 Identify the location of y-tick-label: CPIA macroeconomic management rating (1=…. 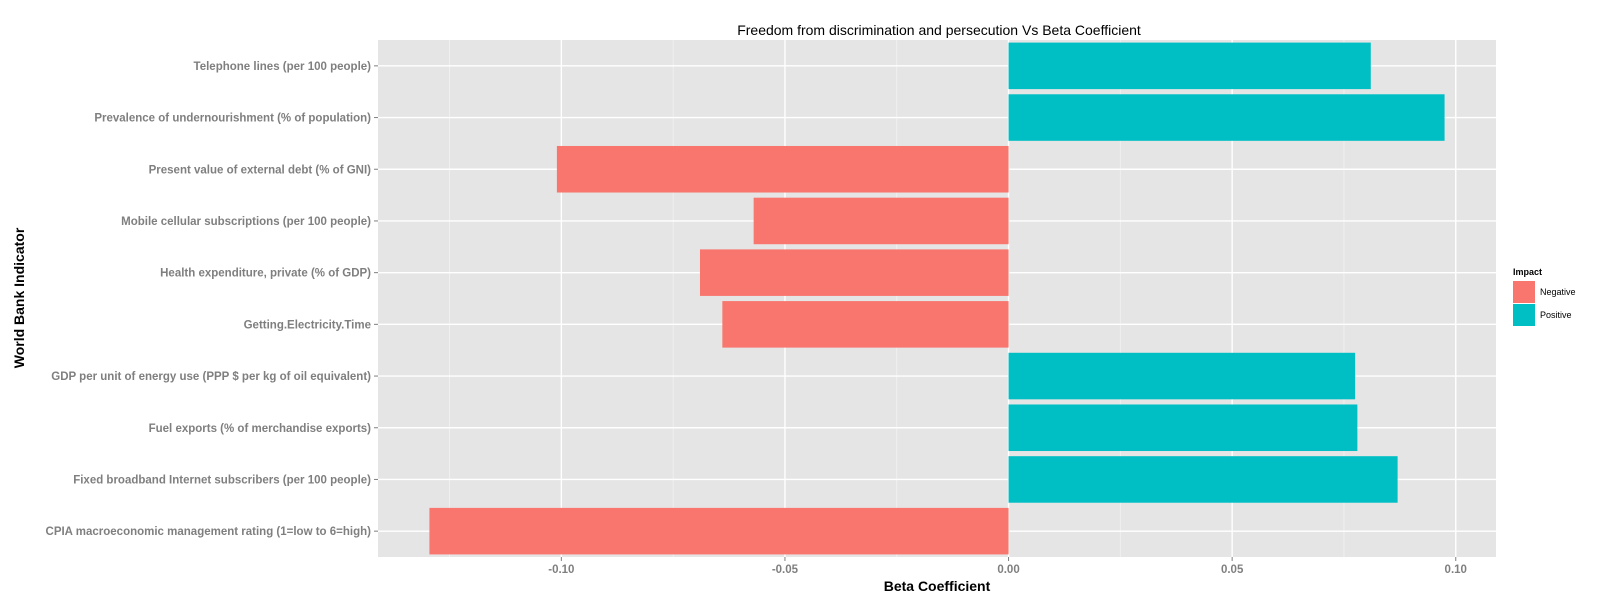
(209, 532).